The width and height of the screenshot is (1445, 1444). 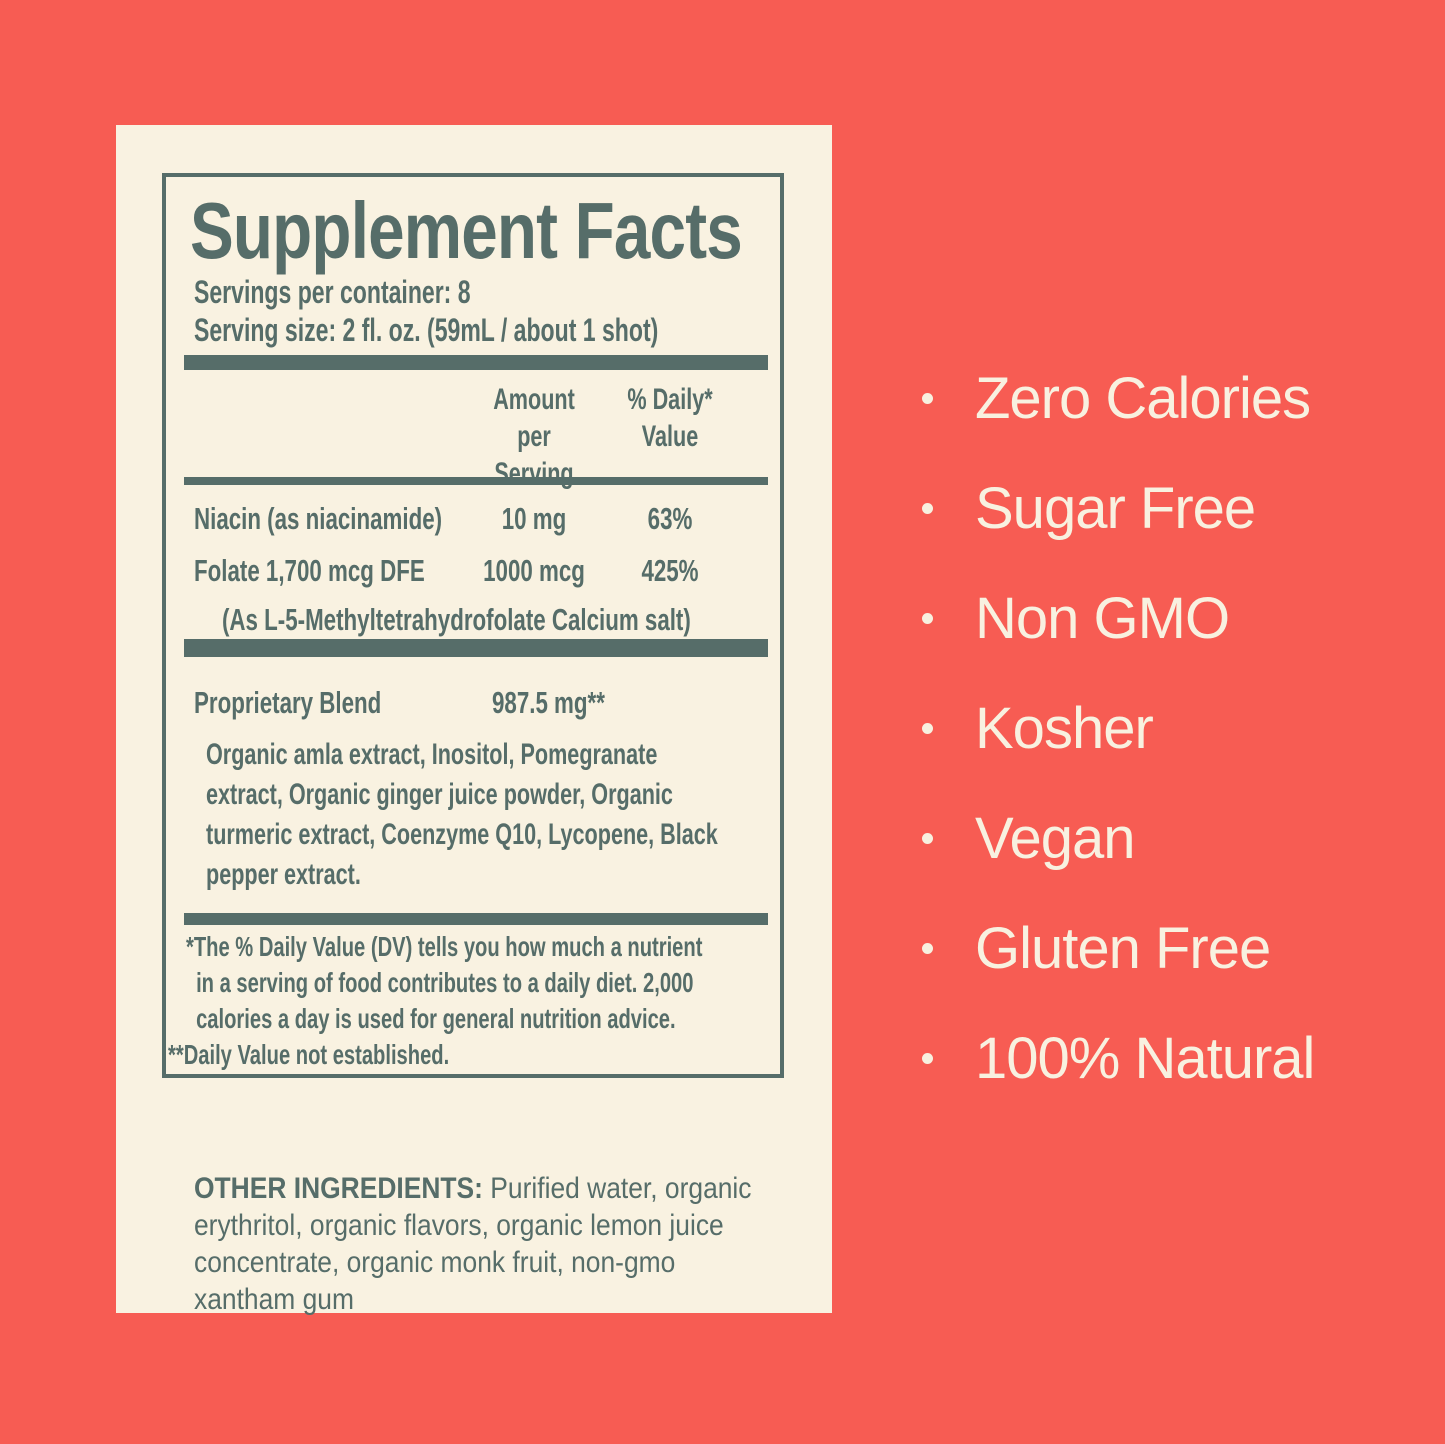 What do you see at coordinates (1145, 1058) in the screenshot?
I see `feature-label: 100% Natural` at bounding box center [1145, 1058].